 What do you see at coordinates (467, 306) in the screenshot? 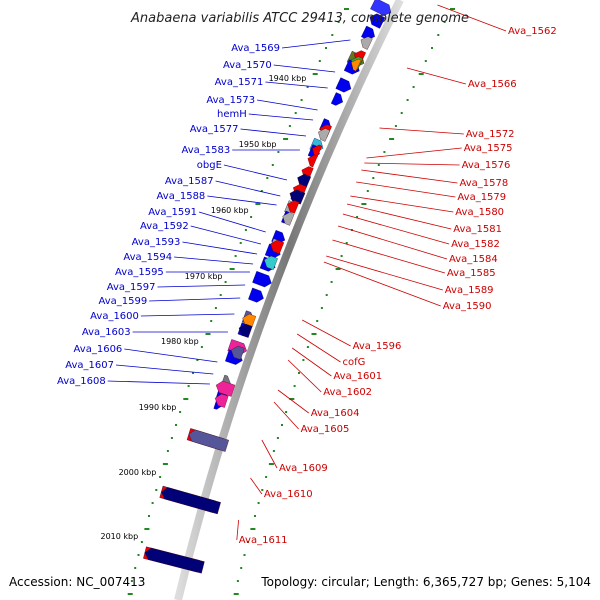
I see `right-gene-label: Ava_1590` at bounding box center [467, 306].